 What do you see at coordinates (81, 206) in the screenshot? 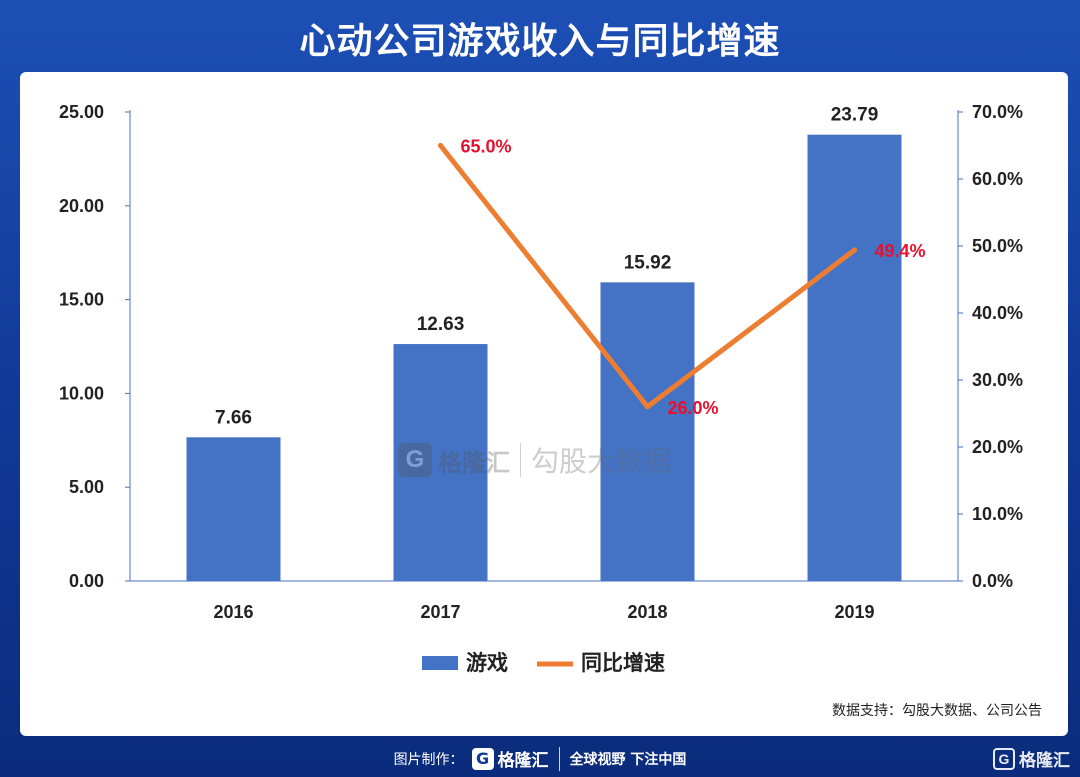
I see `y-left-tick-label: 20.00` at bounding box center [81, 206].